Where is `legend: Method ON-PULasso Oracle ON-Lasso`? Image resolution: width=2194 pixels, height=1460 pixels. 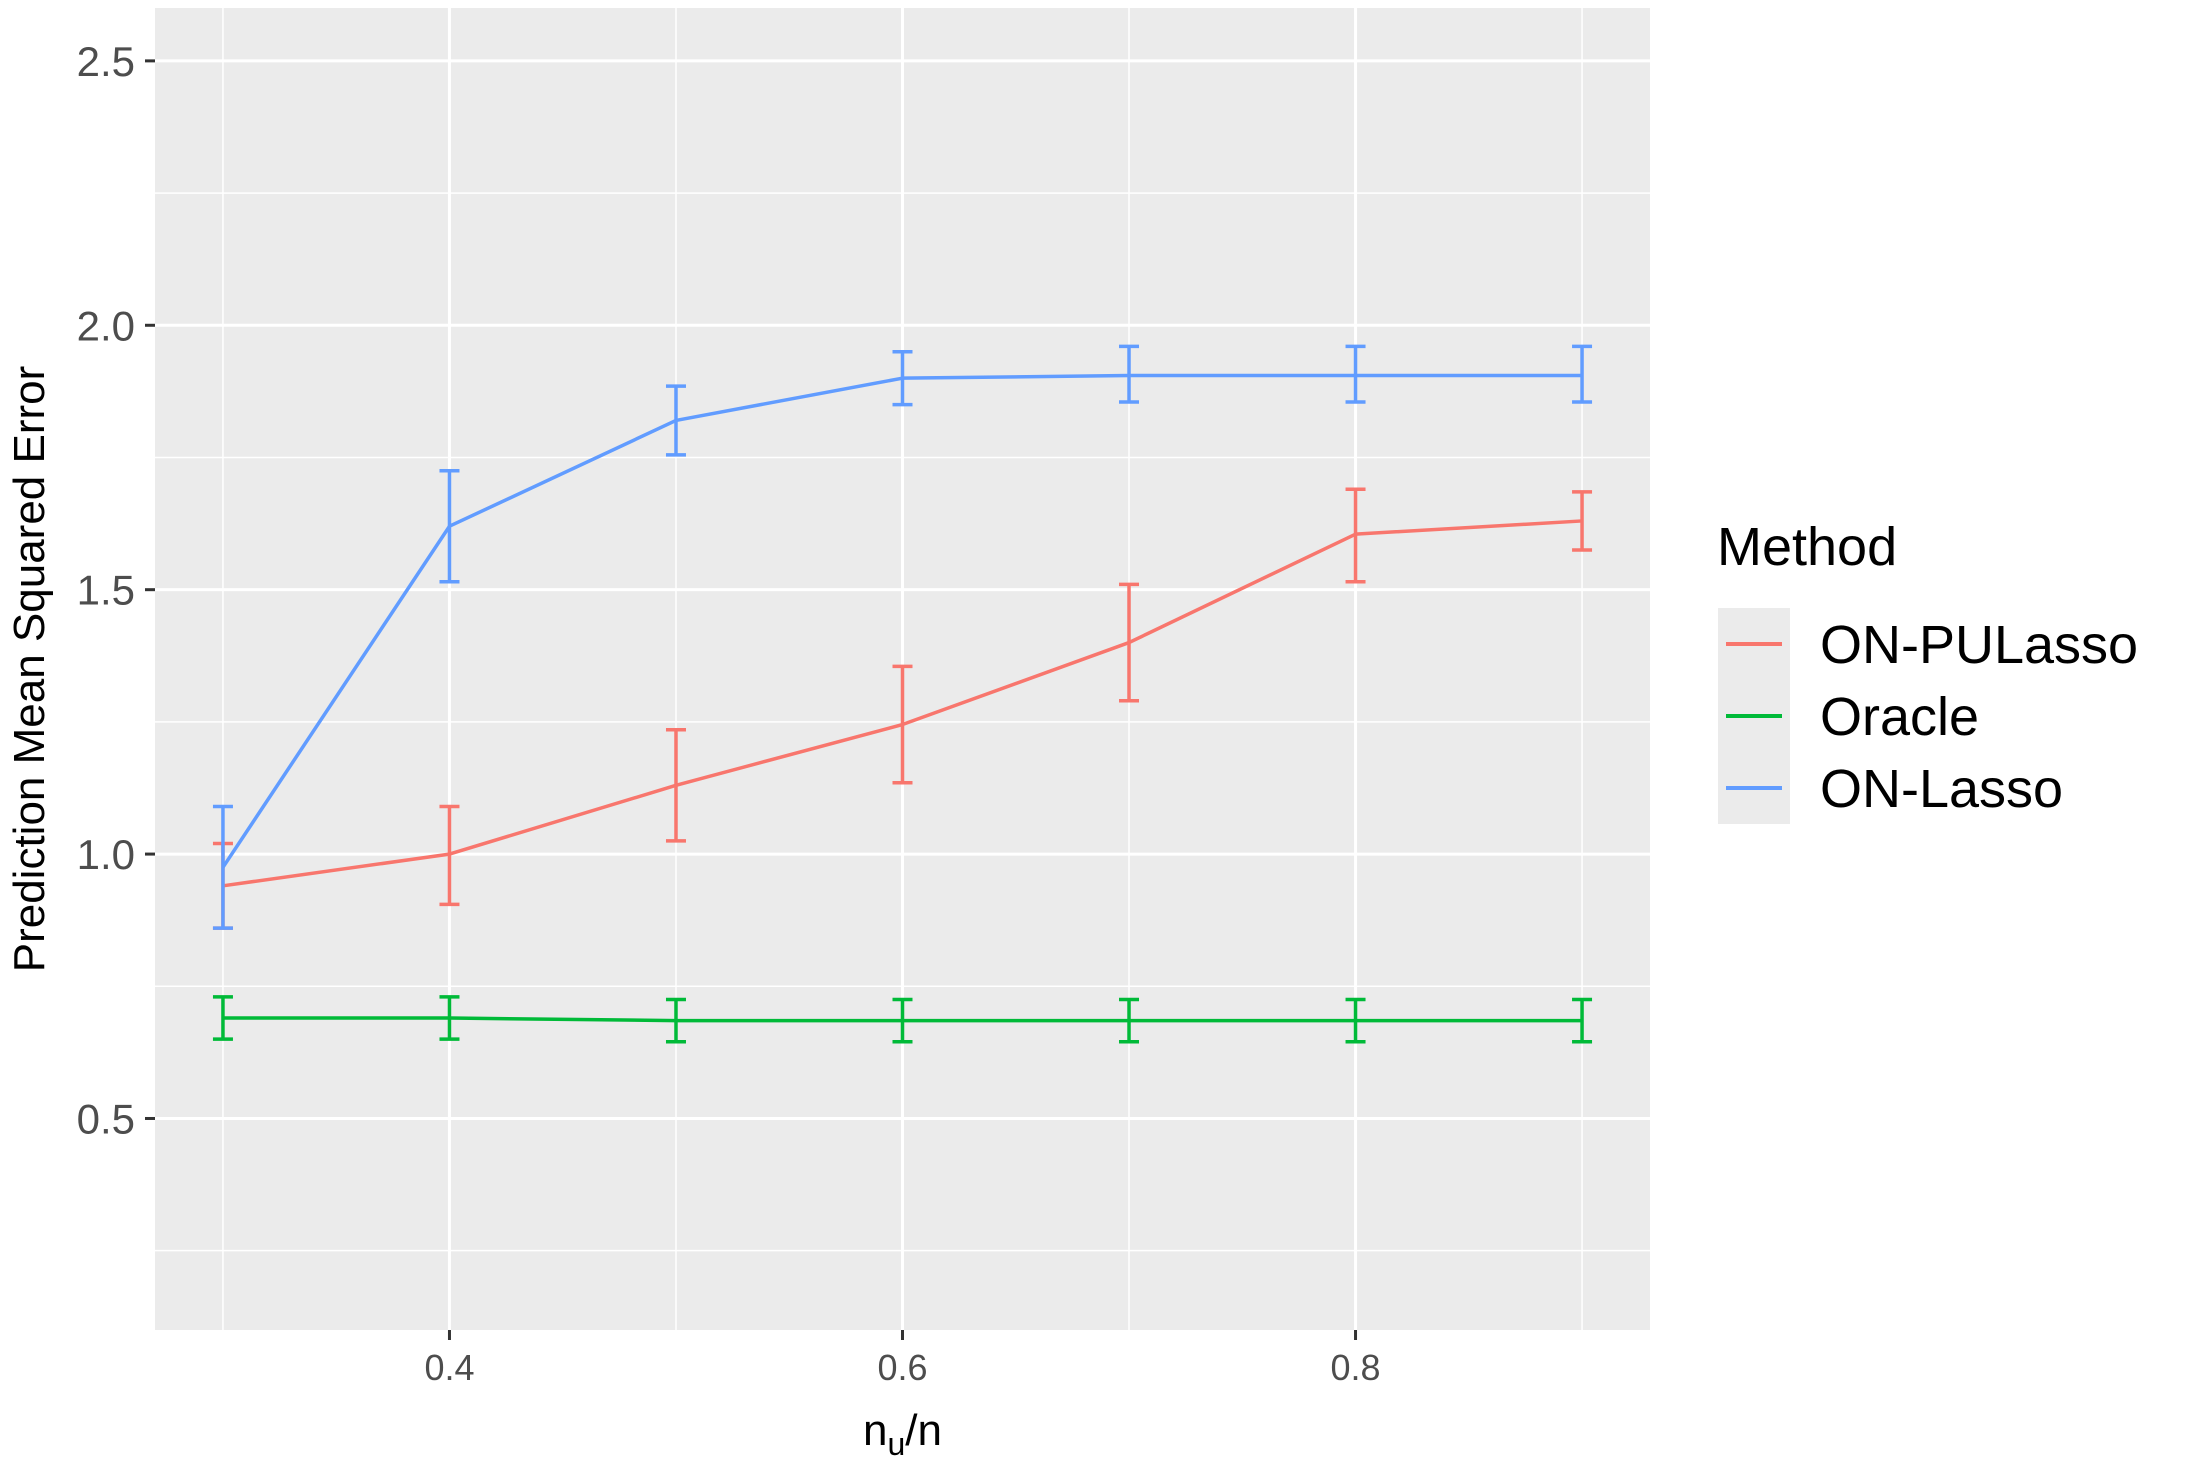
legend: Method ON-PULasso Oracle ON-Lasso is located at coordinates (1927, 670).